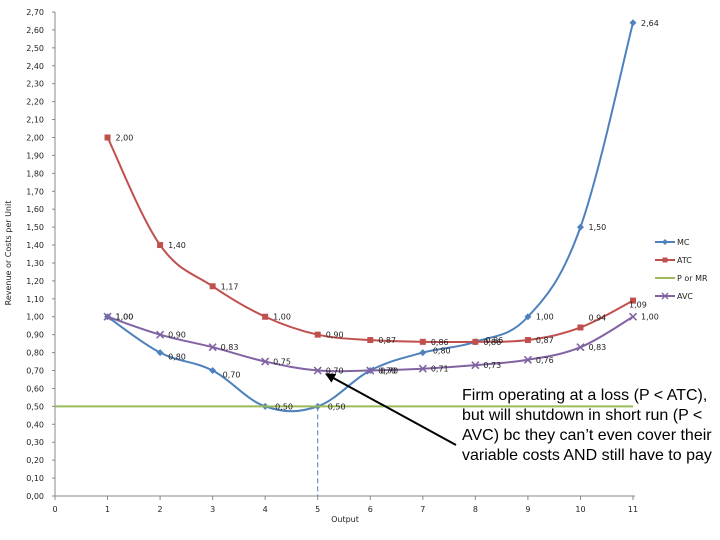 This screenshot has height=540, width=720. I want to click on y-tick-label: 2,40, so click(35, 66).